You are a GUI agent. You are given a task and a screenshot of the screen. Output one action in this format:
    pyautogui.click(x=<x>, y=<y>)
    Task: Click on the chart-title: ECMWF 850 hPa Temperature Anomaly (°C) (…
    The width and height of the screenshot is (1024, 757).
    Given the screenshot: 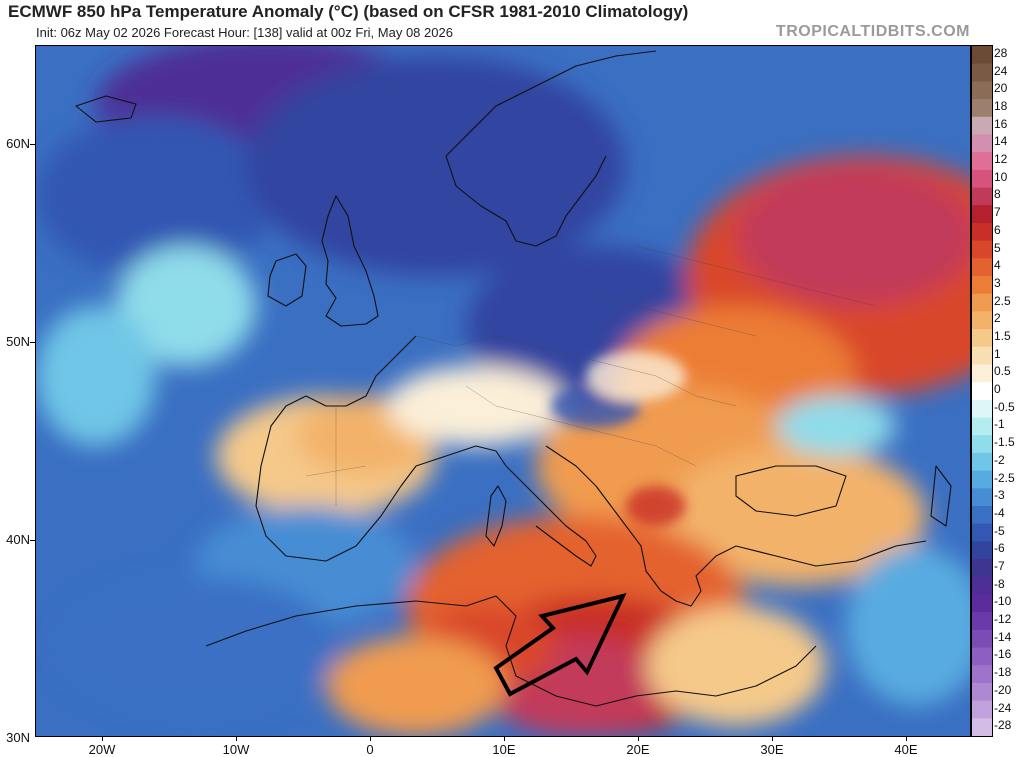 What is the action you would take?
    pyautogui.click(x=348, y=11)
    